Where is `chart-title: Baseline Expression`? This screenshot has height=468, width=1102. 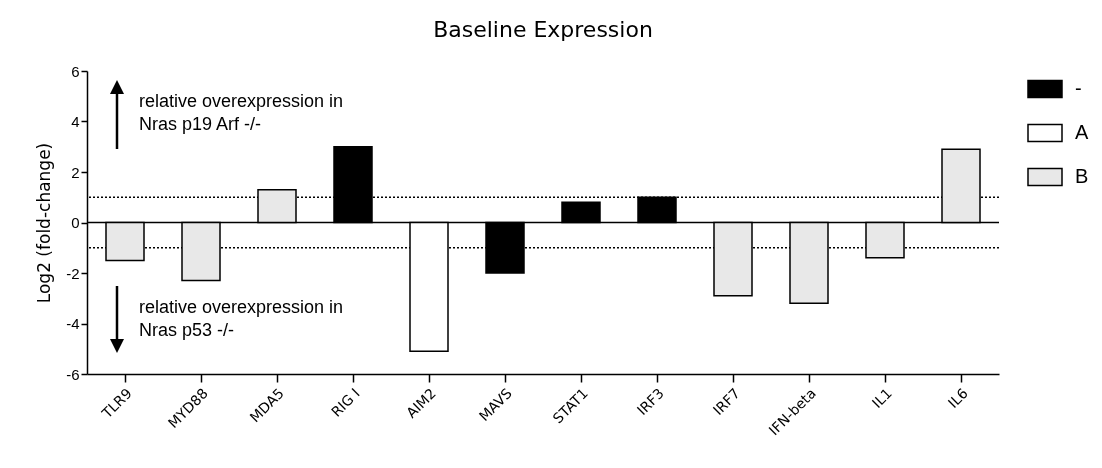
chart-title: Baseline Expression is located at coordinates (543, 29).